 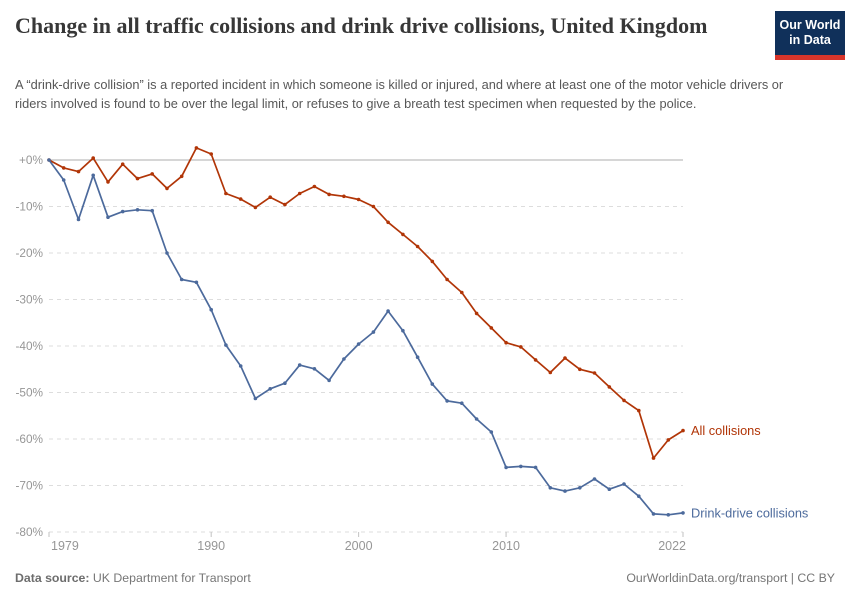 I want to click on y-axis-tick-label: -40%, so click(x=29, y=346).